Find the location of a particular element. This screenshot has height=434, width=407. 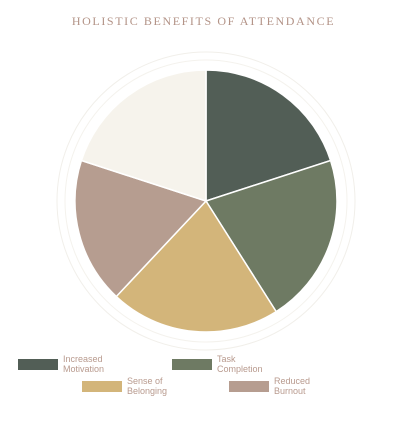

pie-slice-task-completion is located at coordinates (271, 236).